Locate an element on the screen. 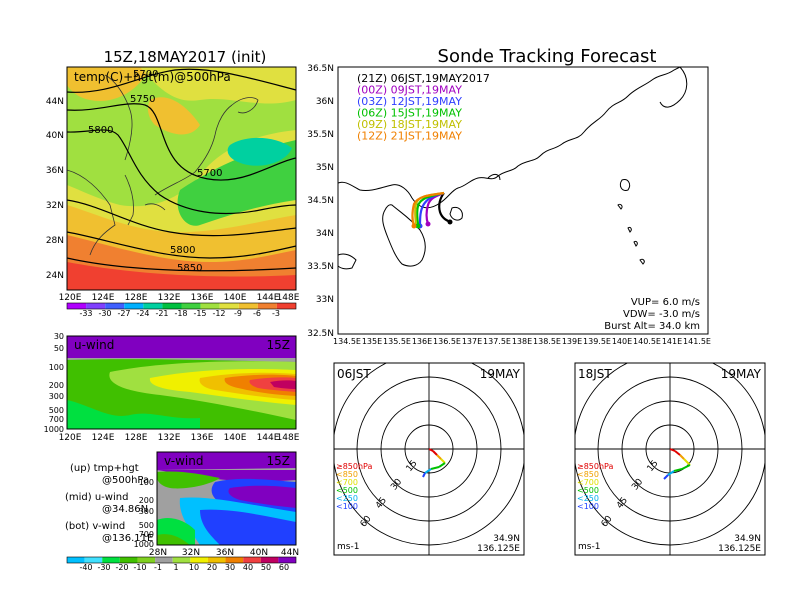  pressure-tick: 300 is located at coordinates (56, 396).